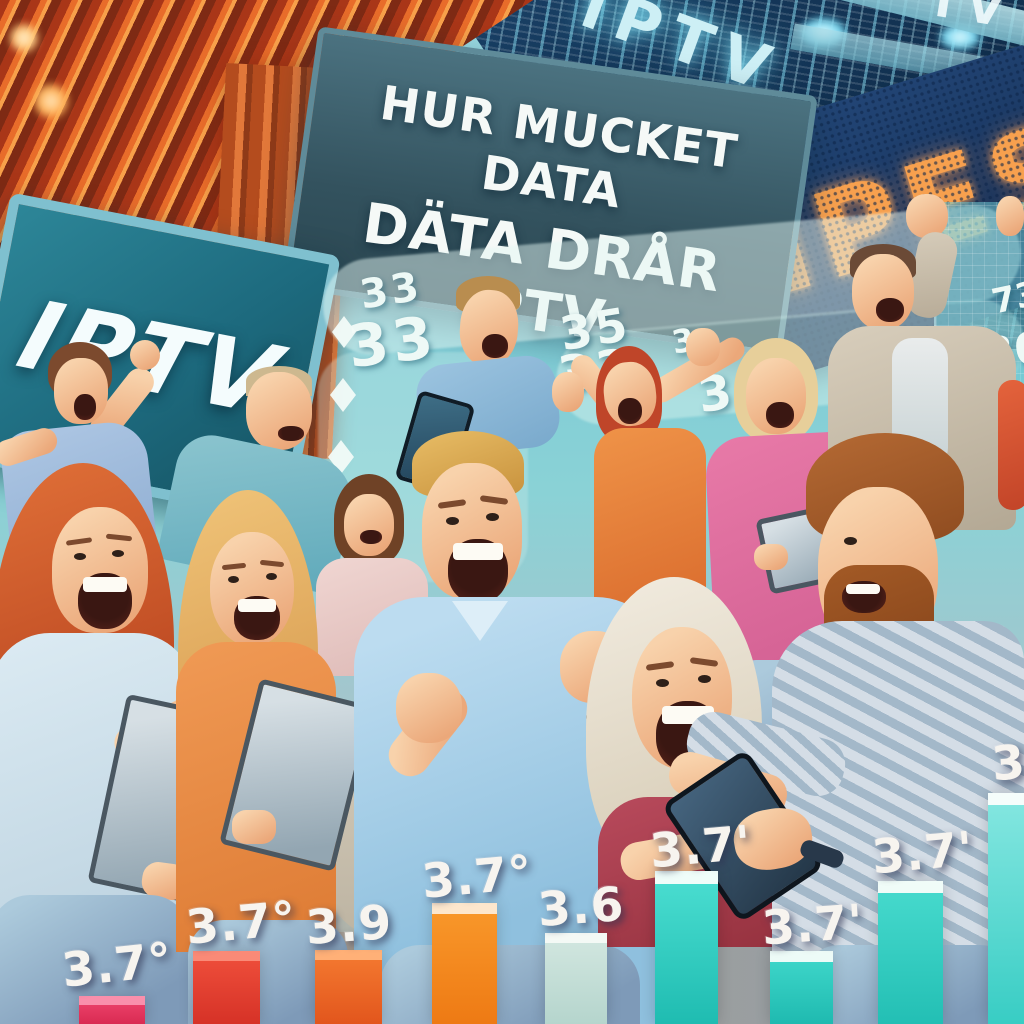  Describe the element at coordinates (581, 907) in the screenshot. I see `bar-label-5: 3.6` at that location.